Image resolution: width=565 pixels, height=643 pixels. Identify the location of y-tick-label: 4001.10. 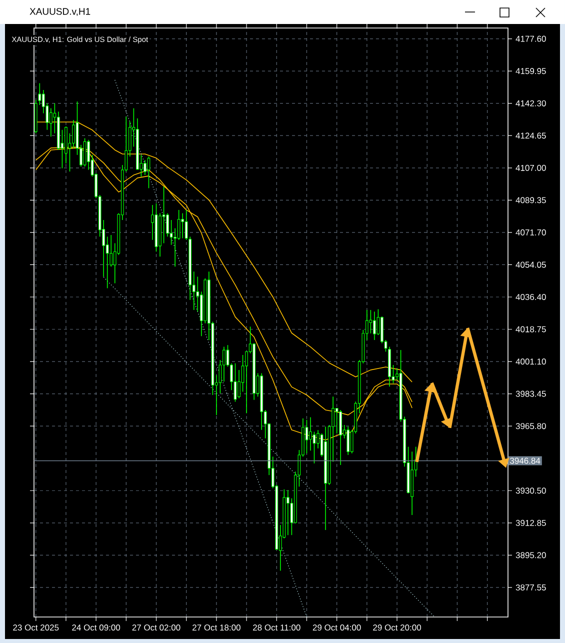
(531, 361).